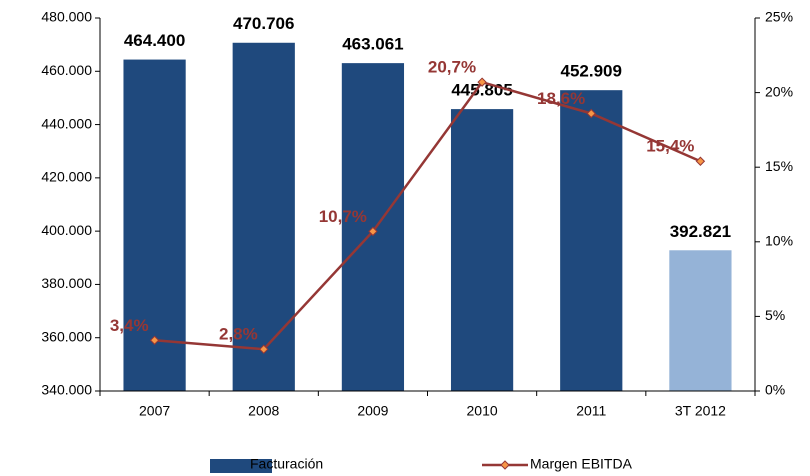 The width and height of the screenshot is (810, 476). What do you see at coordinates (66, 17) in the screenshot?
I see `y-tick-label: 480.000` at bounding box center [66, 17].